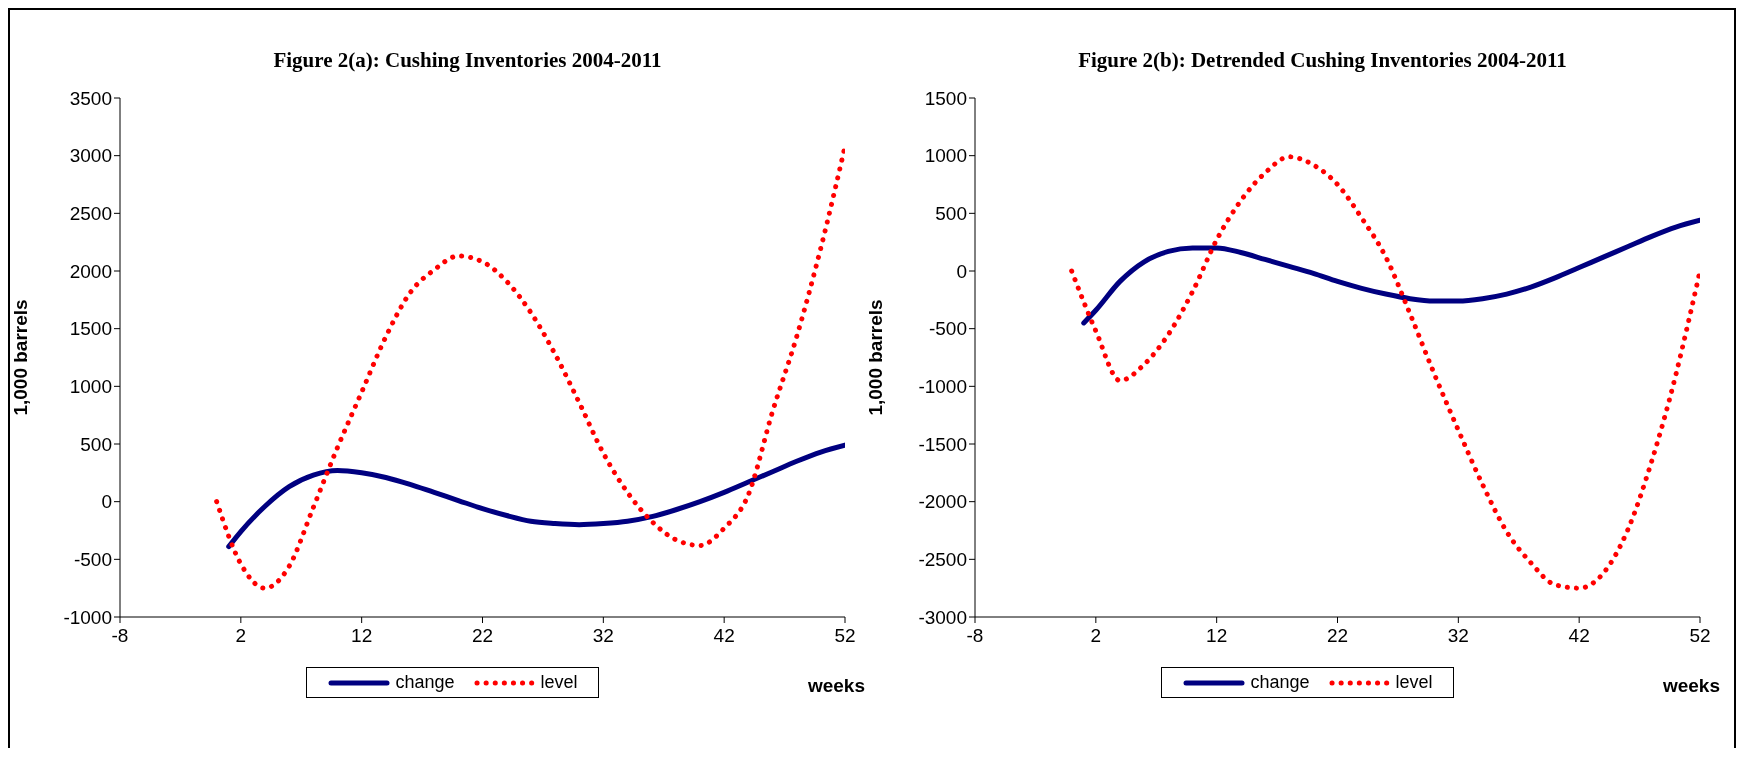  I want to click on y-tick-label: -2500, so click(942, 560).